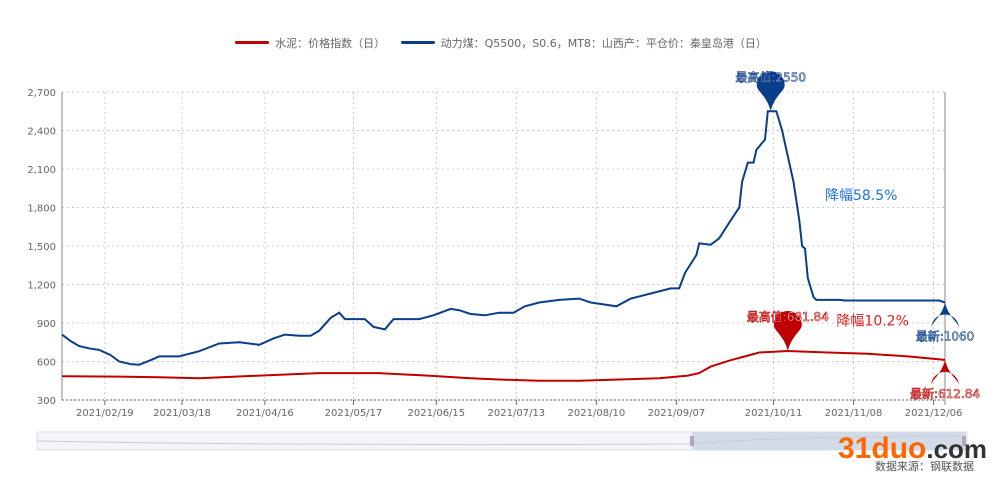 This screenshot has width=1002, height=477. Describe the element at coordinates (924, 466) in the screenshot. I see `data-source: 数据来源：钢联数据` at that location.